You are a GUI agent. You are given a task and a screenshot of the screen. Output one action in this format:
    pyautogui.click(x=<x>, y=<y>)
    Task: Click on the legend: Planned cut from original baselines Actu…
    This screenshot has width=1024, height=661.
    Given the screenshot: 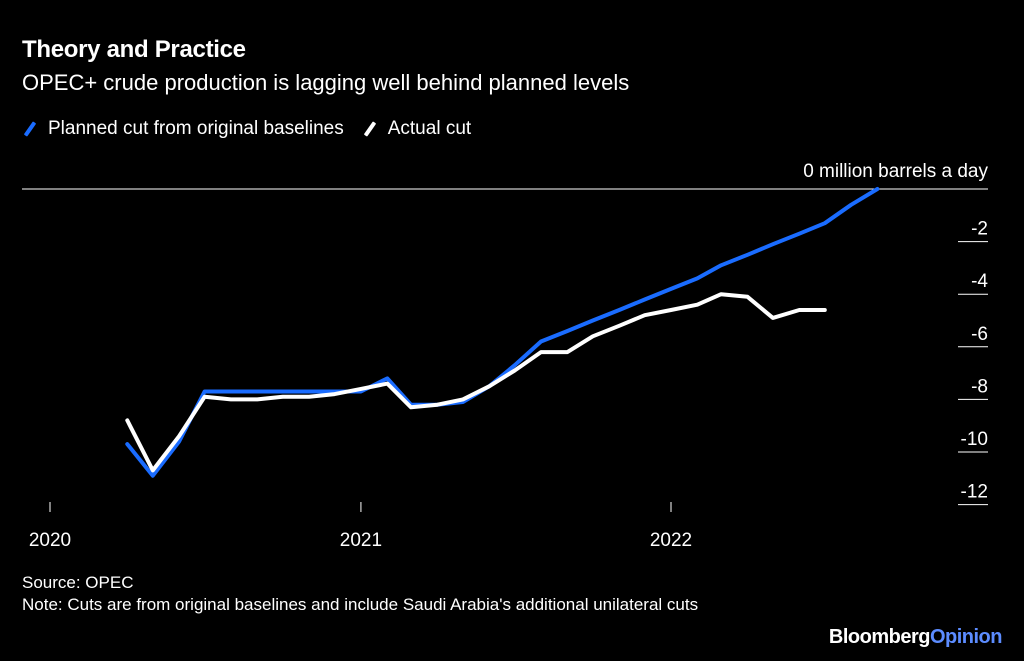 What is the action you would take?
    pyautogui.click(x=255, y=129)
    